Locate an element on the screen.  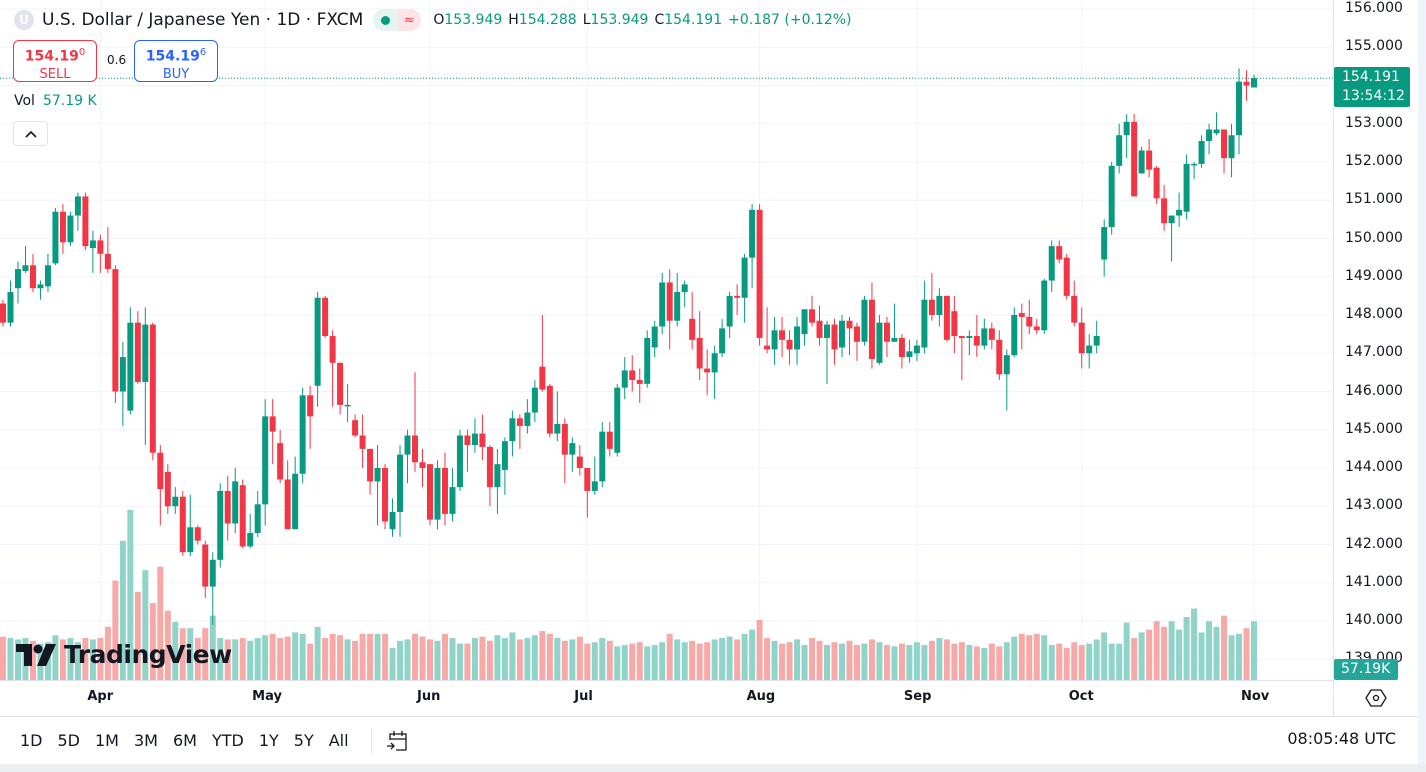
time-tick-label: Nov is located at coordinates (1255, 696).